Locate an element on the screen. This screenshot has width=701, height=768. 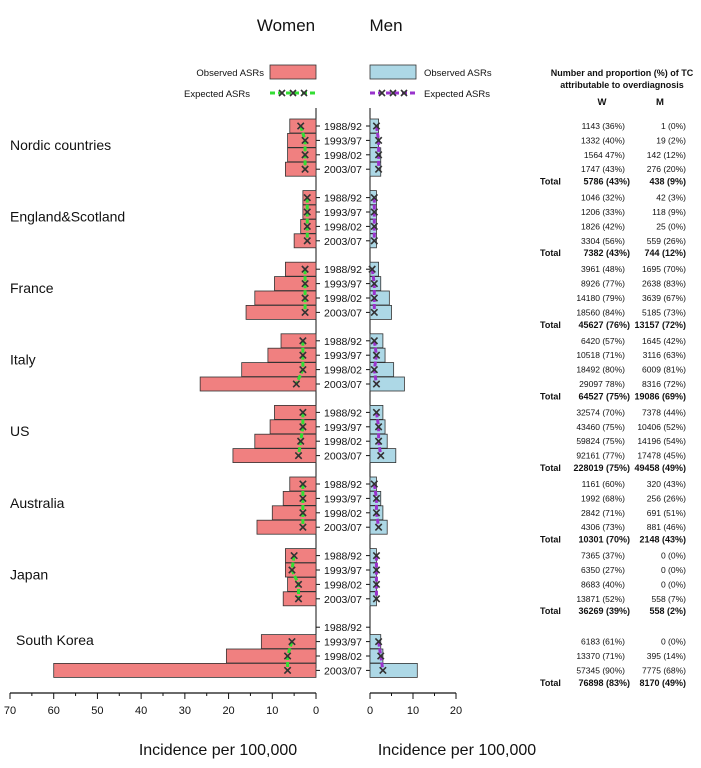
table-total-label: Total is located at coordinates (550, 468).